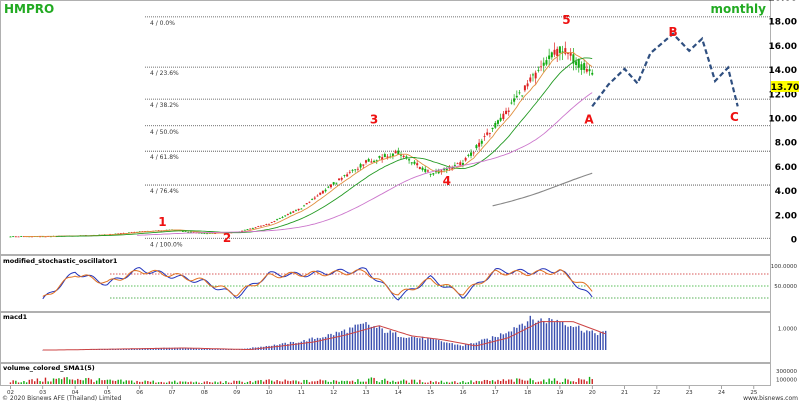  Describe the element at coordinates (559, 393) in the screenshot. I see `x-tick-label: 19` at that location.